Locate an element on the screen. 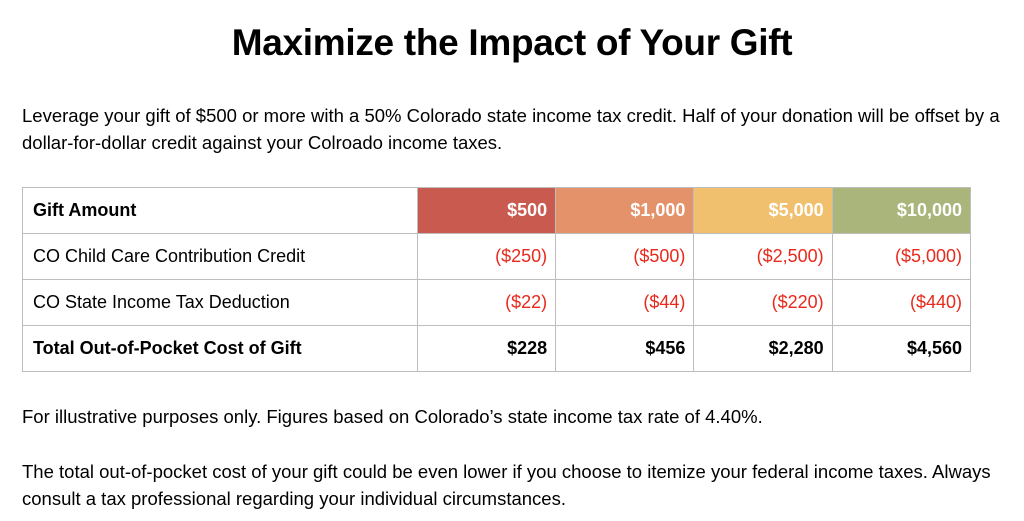  total-value: $4,560 is located at coordinates (901, 348).